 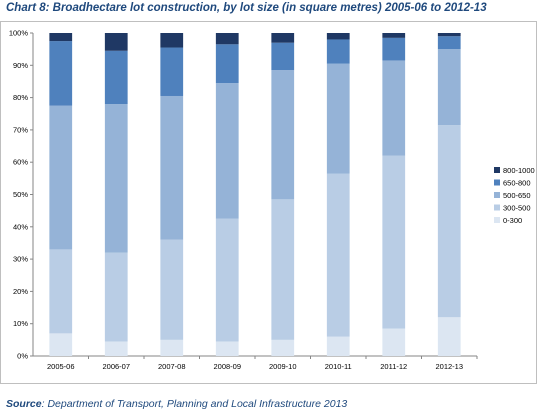 I want to click on y-tick-label: 80%, so click(x=20, y=97).